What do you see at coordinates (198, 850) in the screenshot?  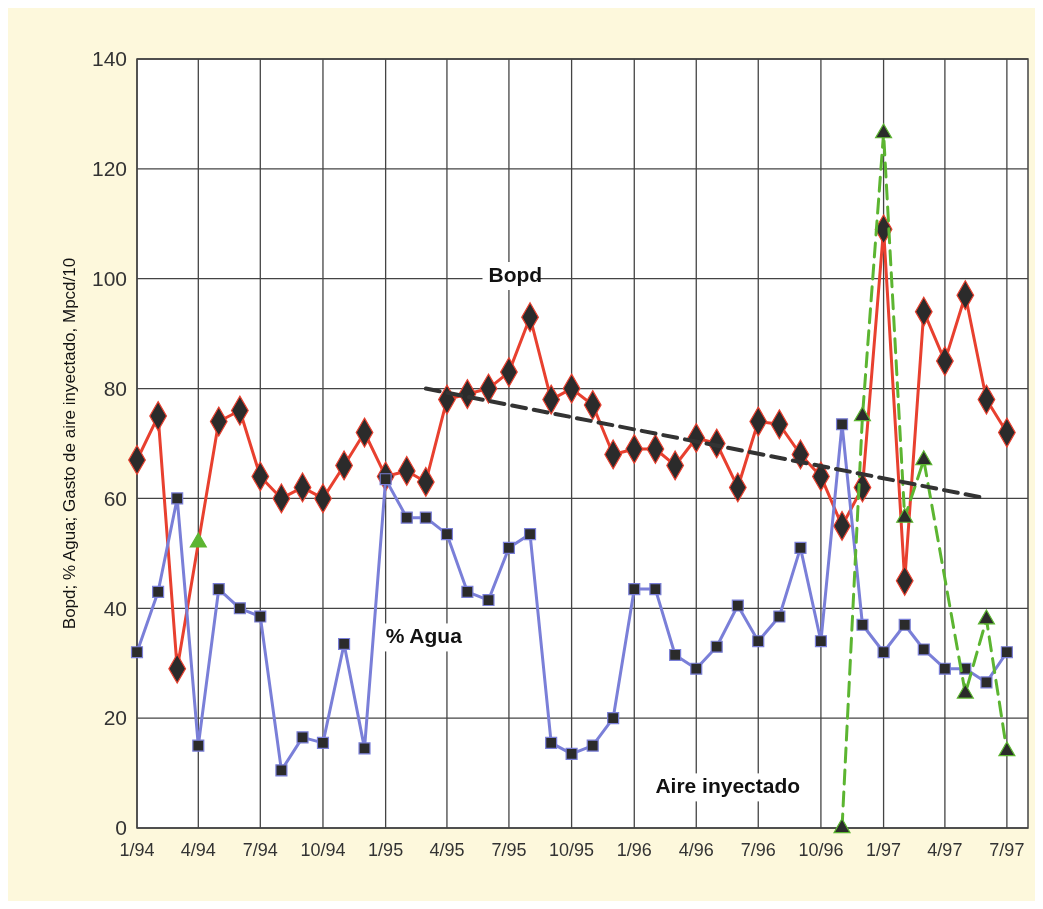 I see `x-tick-label: 4/94` at bounding box center [198, 850].